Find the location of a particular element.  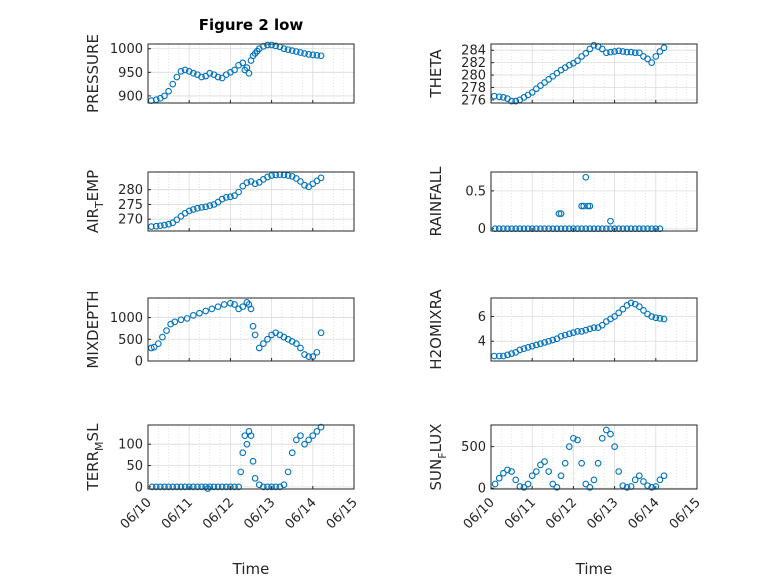

y-axis-label: RAINFALL is located at coordinates (436, 201).